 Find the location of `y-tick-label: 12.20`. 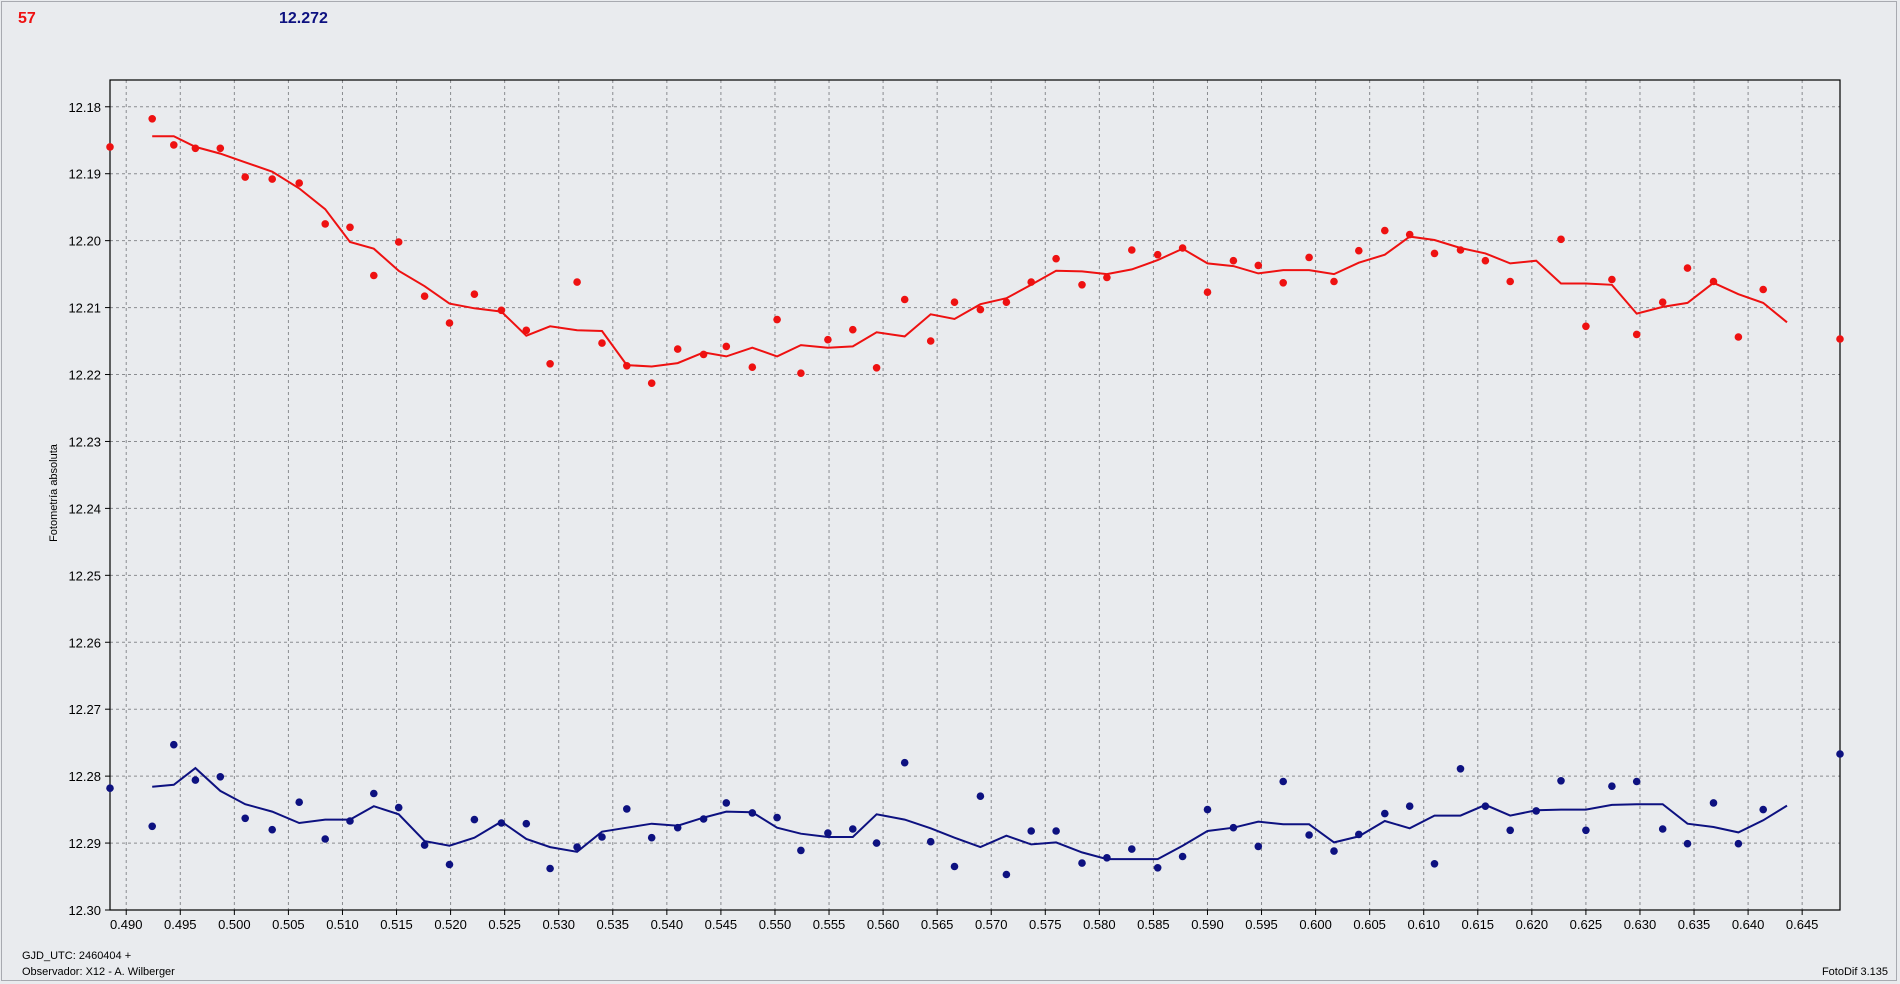

y-tick-label: 12.20 is located at coordinates (84, 241).